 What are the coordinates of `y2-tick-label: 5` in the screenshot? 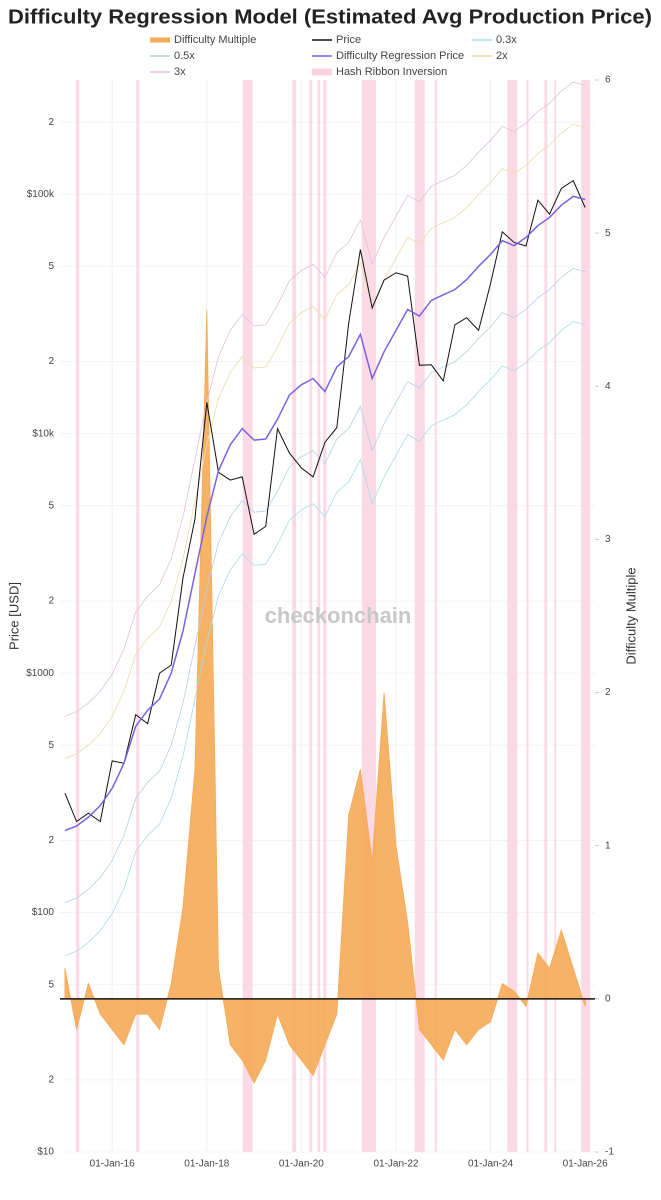 It's located at (608, 233).